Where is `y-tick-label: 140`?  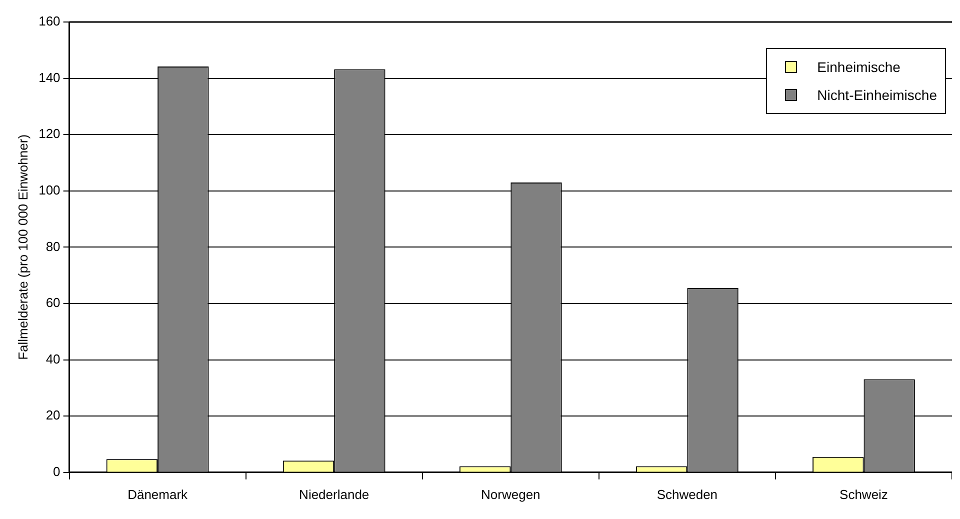 y-tick-label: 140 is located at coordinates (49, 77).